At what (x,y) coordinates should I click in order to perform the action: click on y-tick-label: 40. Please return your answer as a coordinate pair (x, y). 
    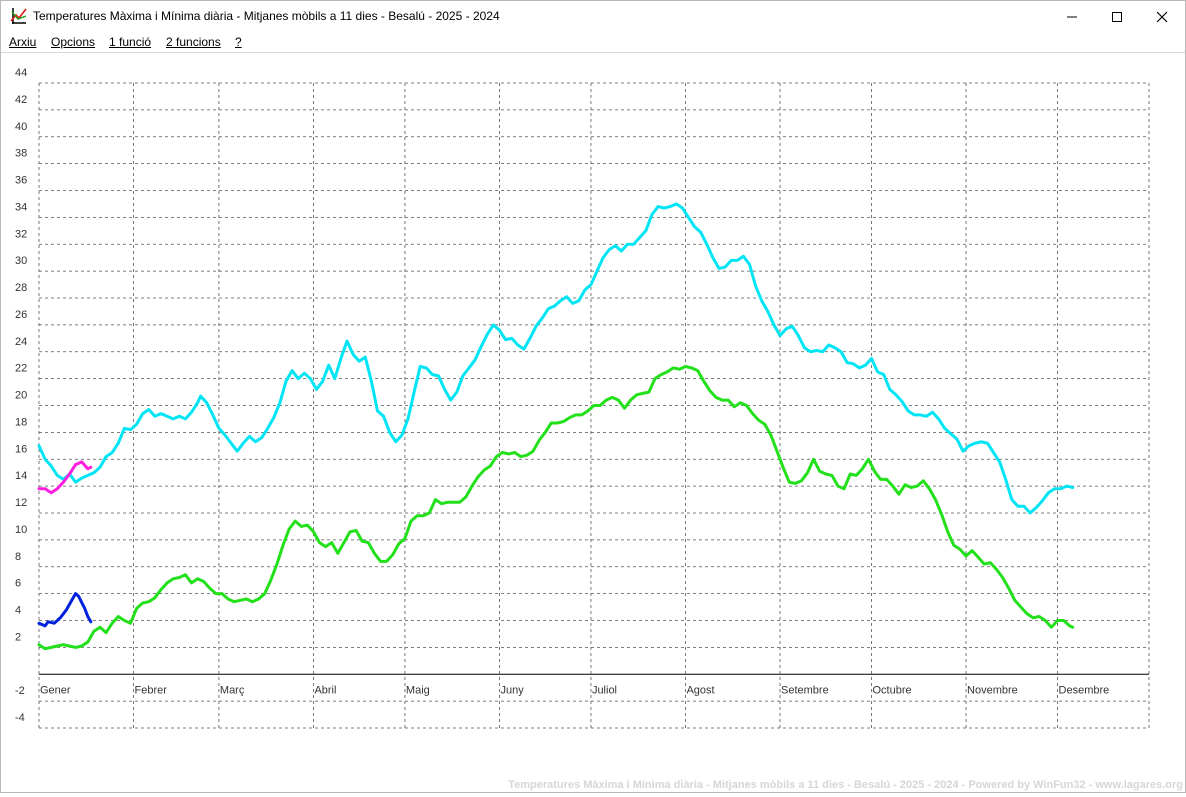
    Looking at the image, I should click on (21, 127).